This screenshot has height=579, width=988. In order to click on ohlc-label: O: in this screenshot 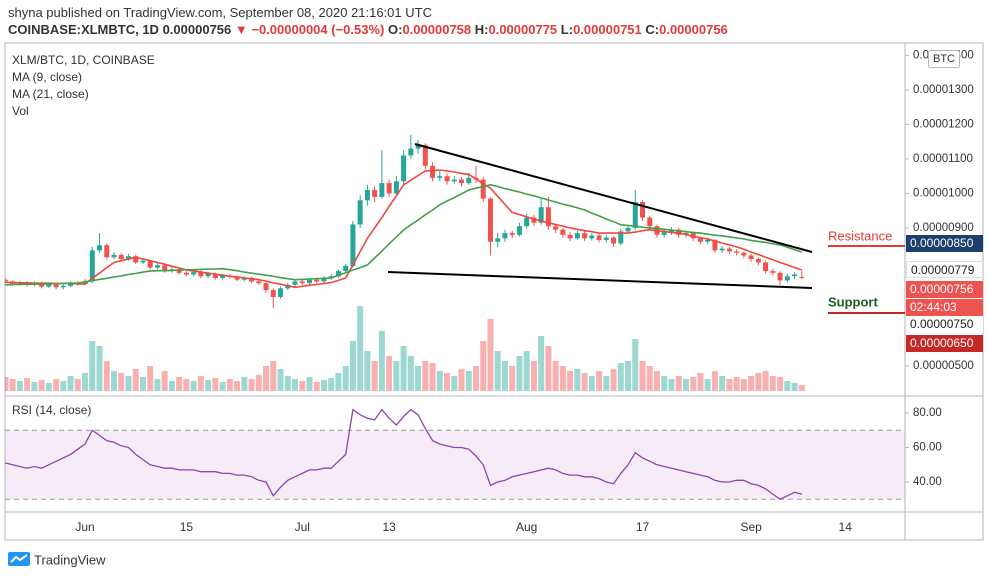, I will do `click(395, 29)`.